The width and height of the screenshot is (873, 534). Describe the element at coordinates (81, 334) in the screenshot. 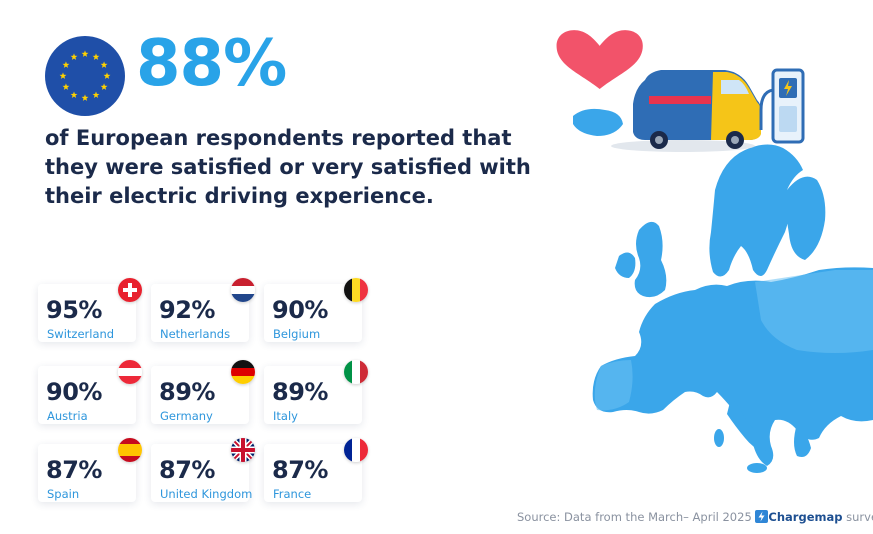

I see `country-name: Switzerland` at that location.